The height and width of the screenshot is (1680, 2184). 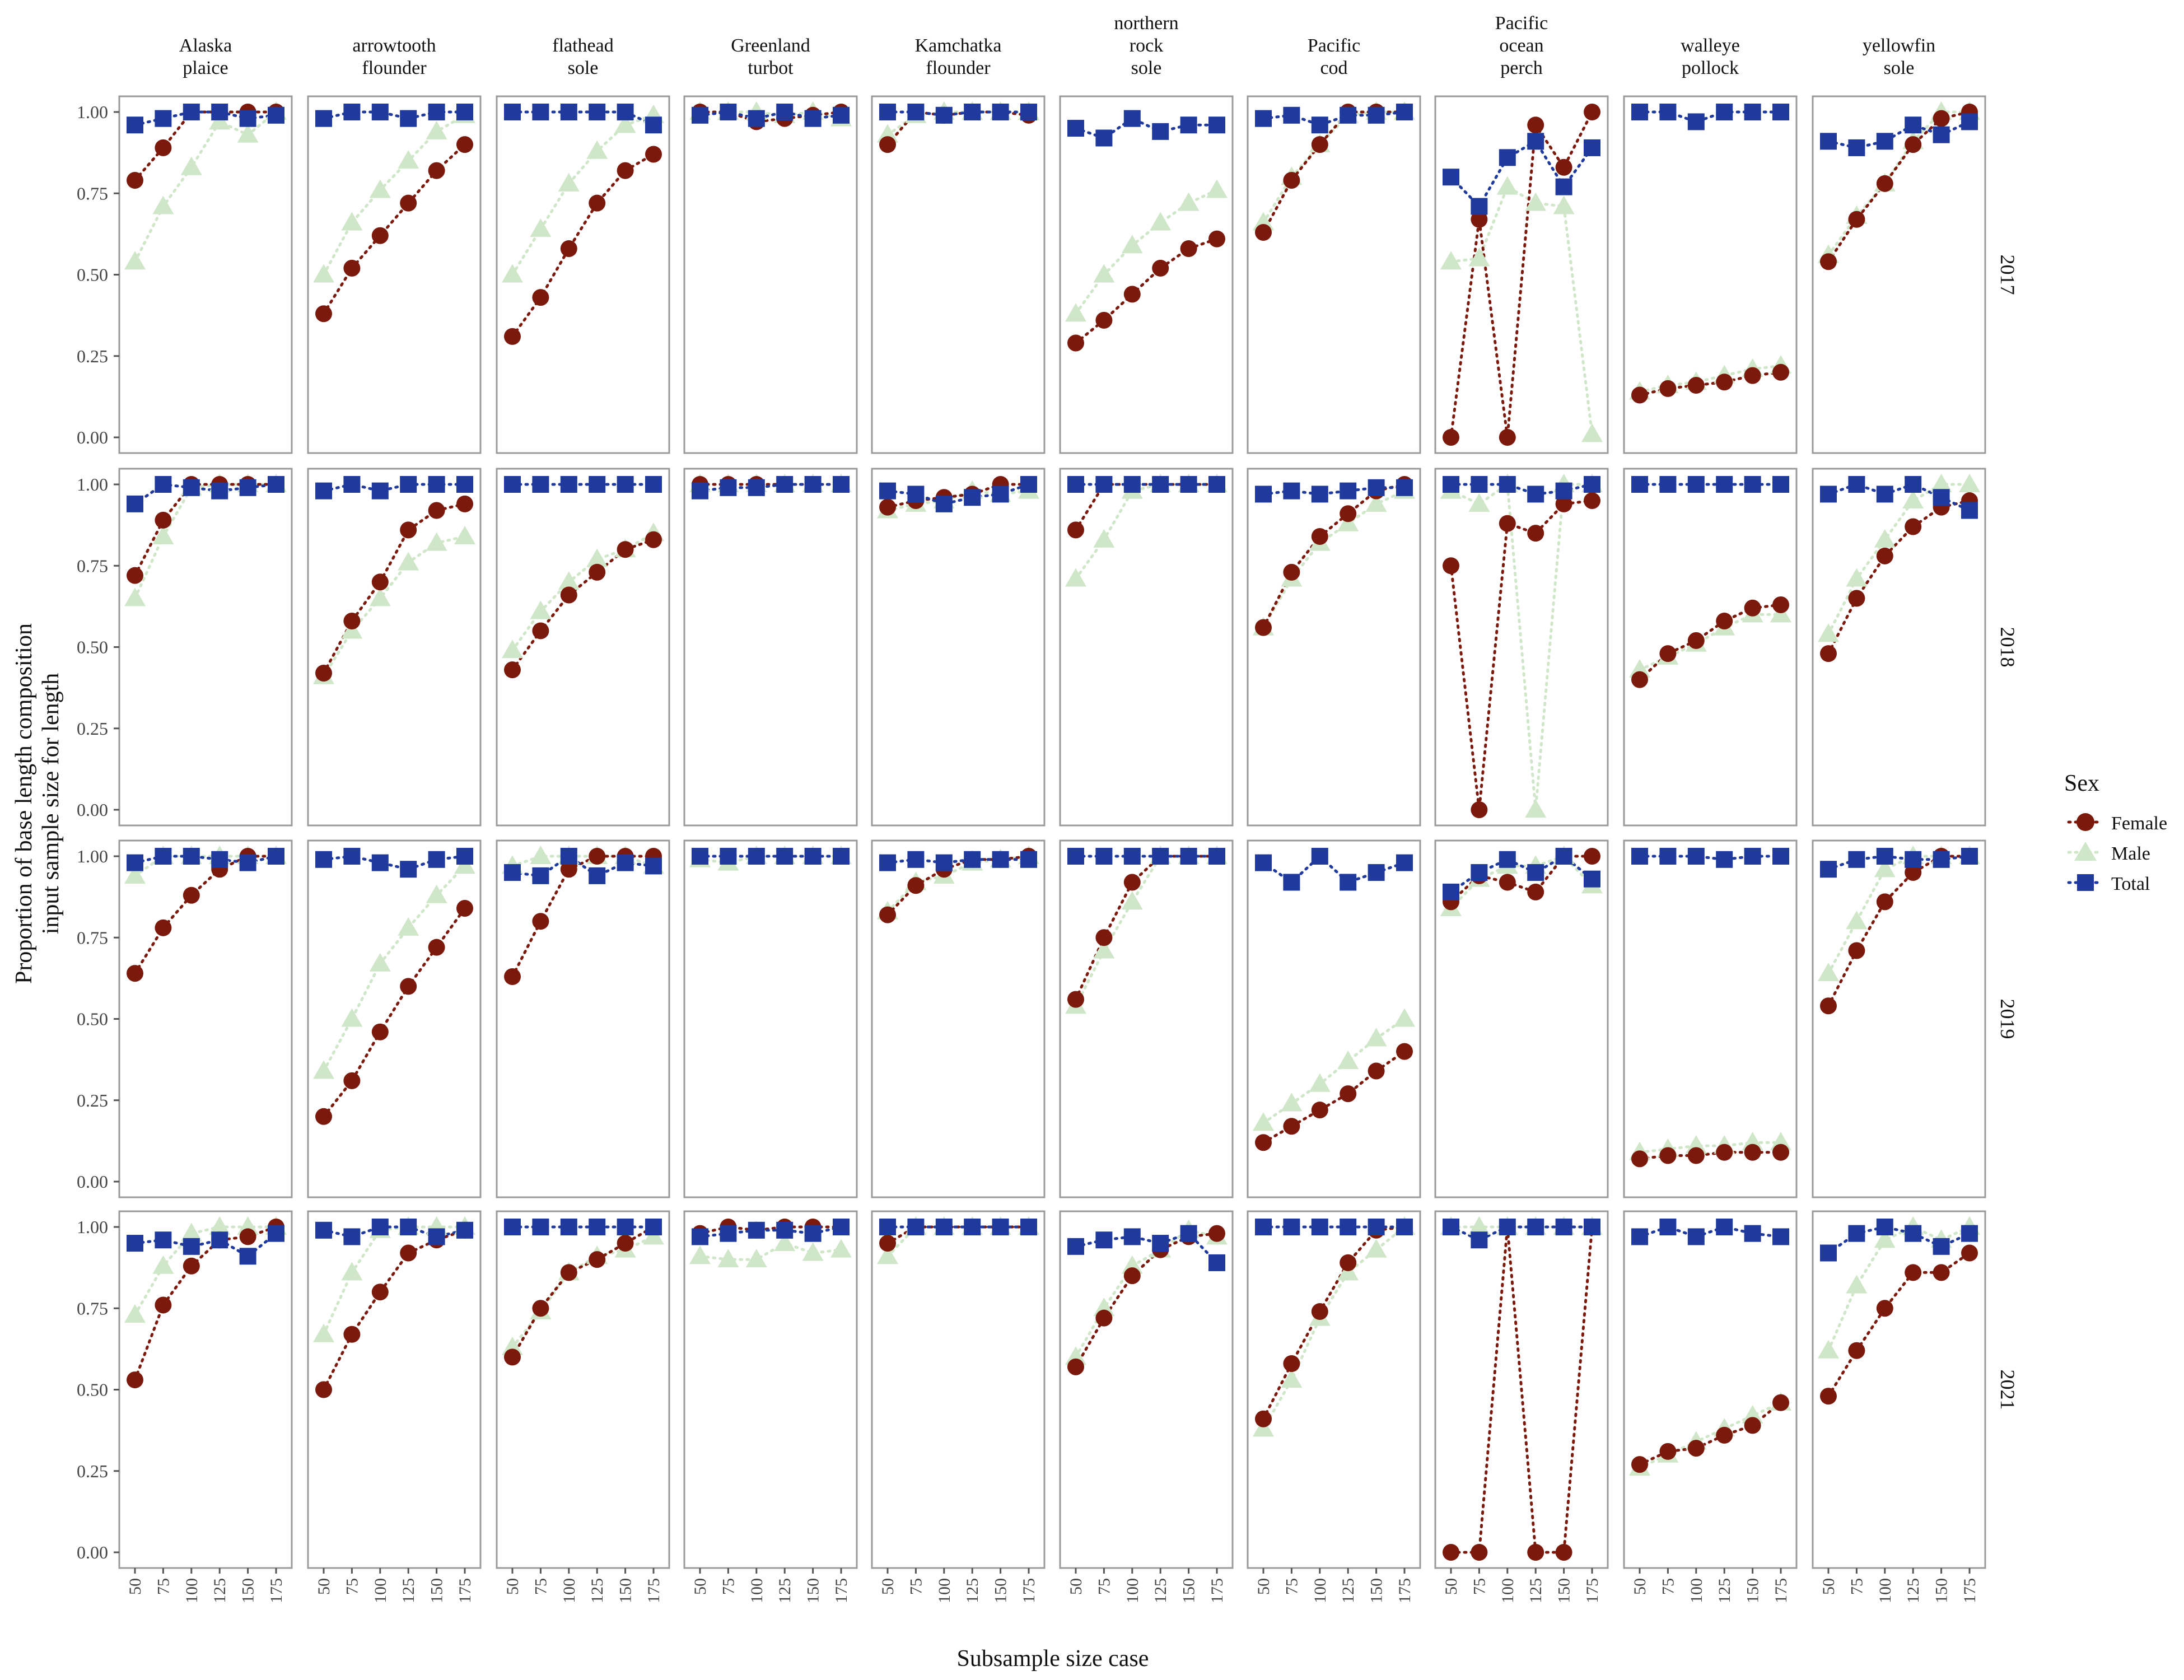 What do you see at coordinates (2008, 833) in the screenshot?
I see `row-strip-labels: 2017 2018 2019 2021` at bounding box center [2008, 833].